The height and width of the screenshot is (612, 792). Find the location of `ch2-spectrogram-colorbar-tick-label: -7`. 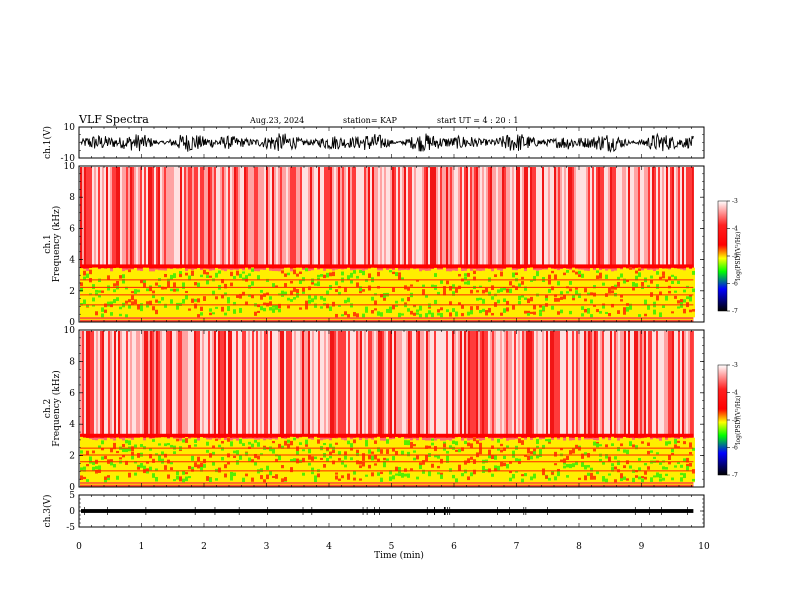

ch2-spectrogram-colorbar-tick-label: -7 is located at coordinates (735, 475).